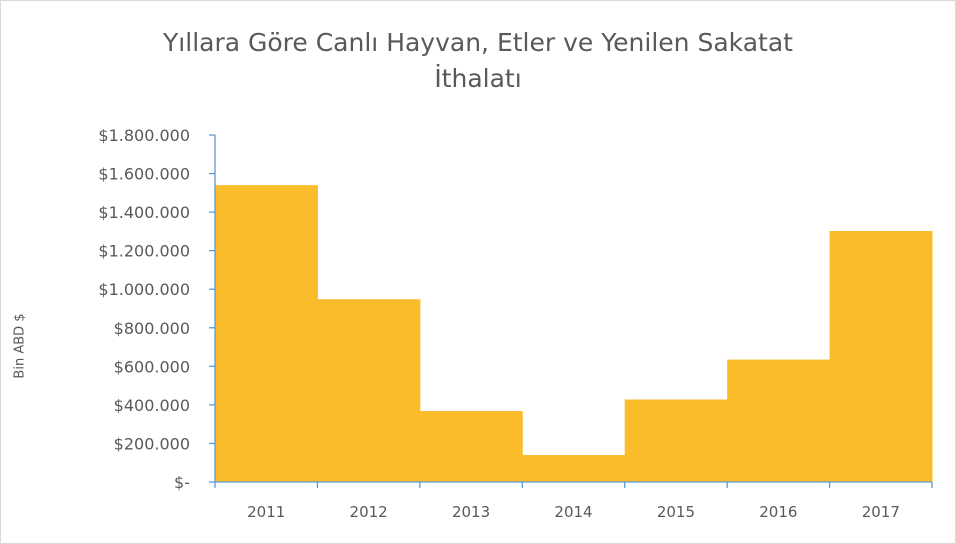 This screenshot has height=544, width=956. What do you see at coordinates (881, 356) in the screenshot?
I see `bar-2017` at bounding box center [881, 356].